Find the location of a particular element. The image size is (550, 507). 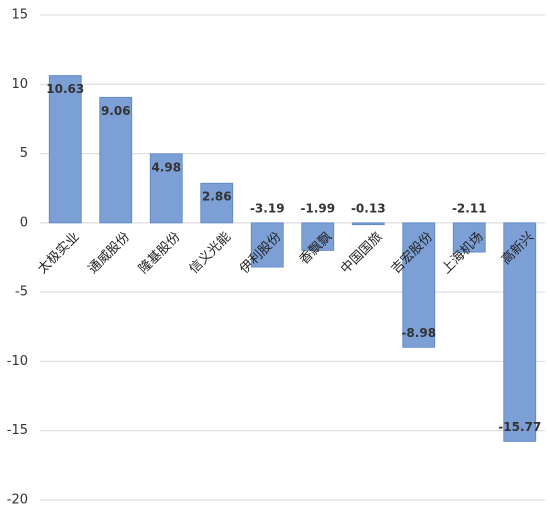

y-tick-label: -20 is located at coordinates (17, 500).